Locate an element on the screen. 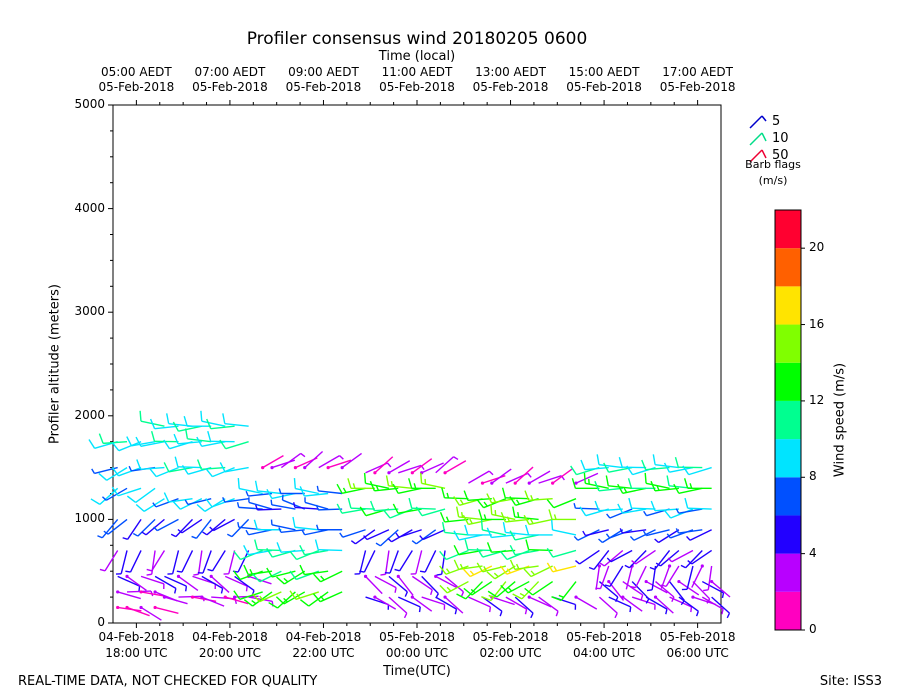 This screenshot has width=900, height=700. x-axis-title: Time(UTC) is located at coordinates (417, 671).